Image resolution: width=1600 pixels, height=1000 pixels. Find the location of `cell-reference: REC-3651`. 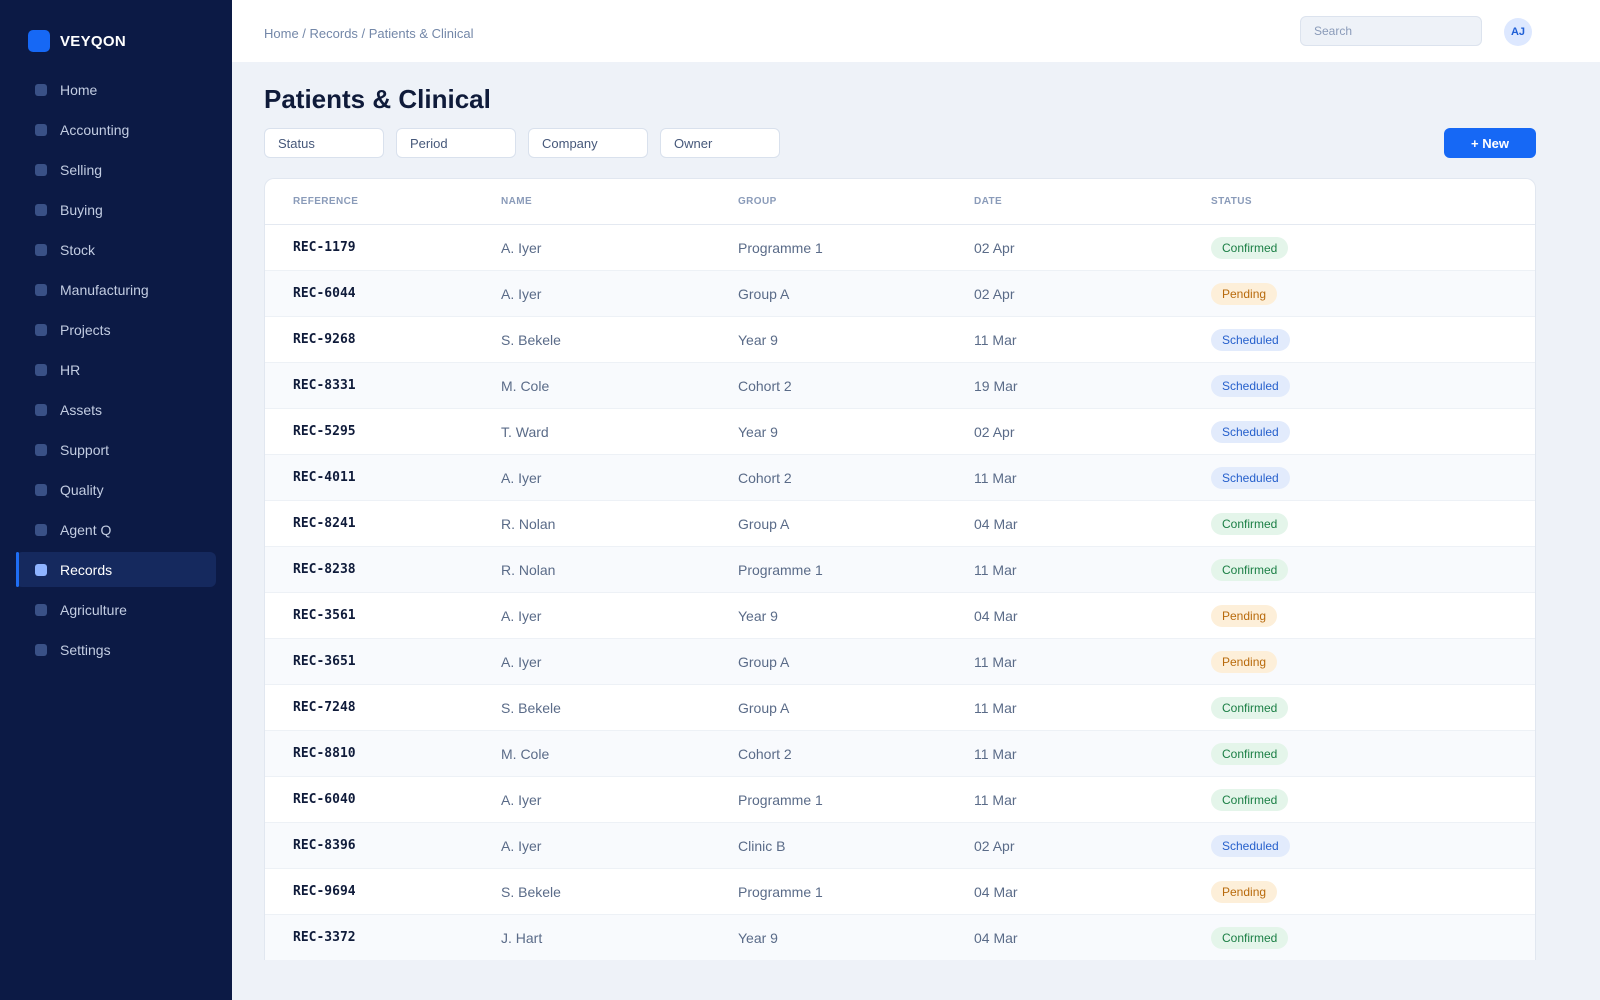

cell-reference: REC-3651 is located at coordinates (324, 661).